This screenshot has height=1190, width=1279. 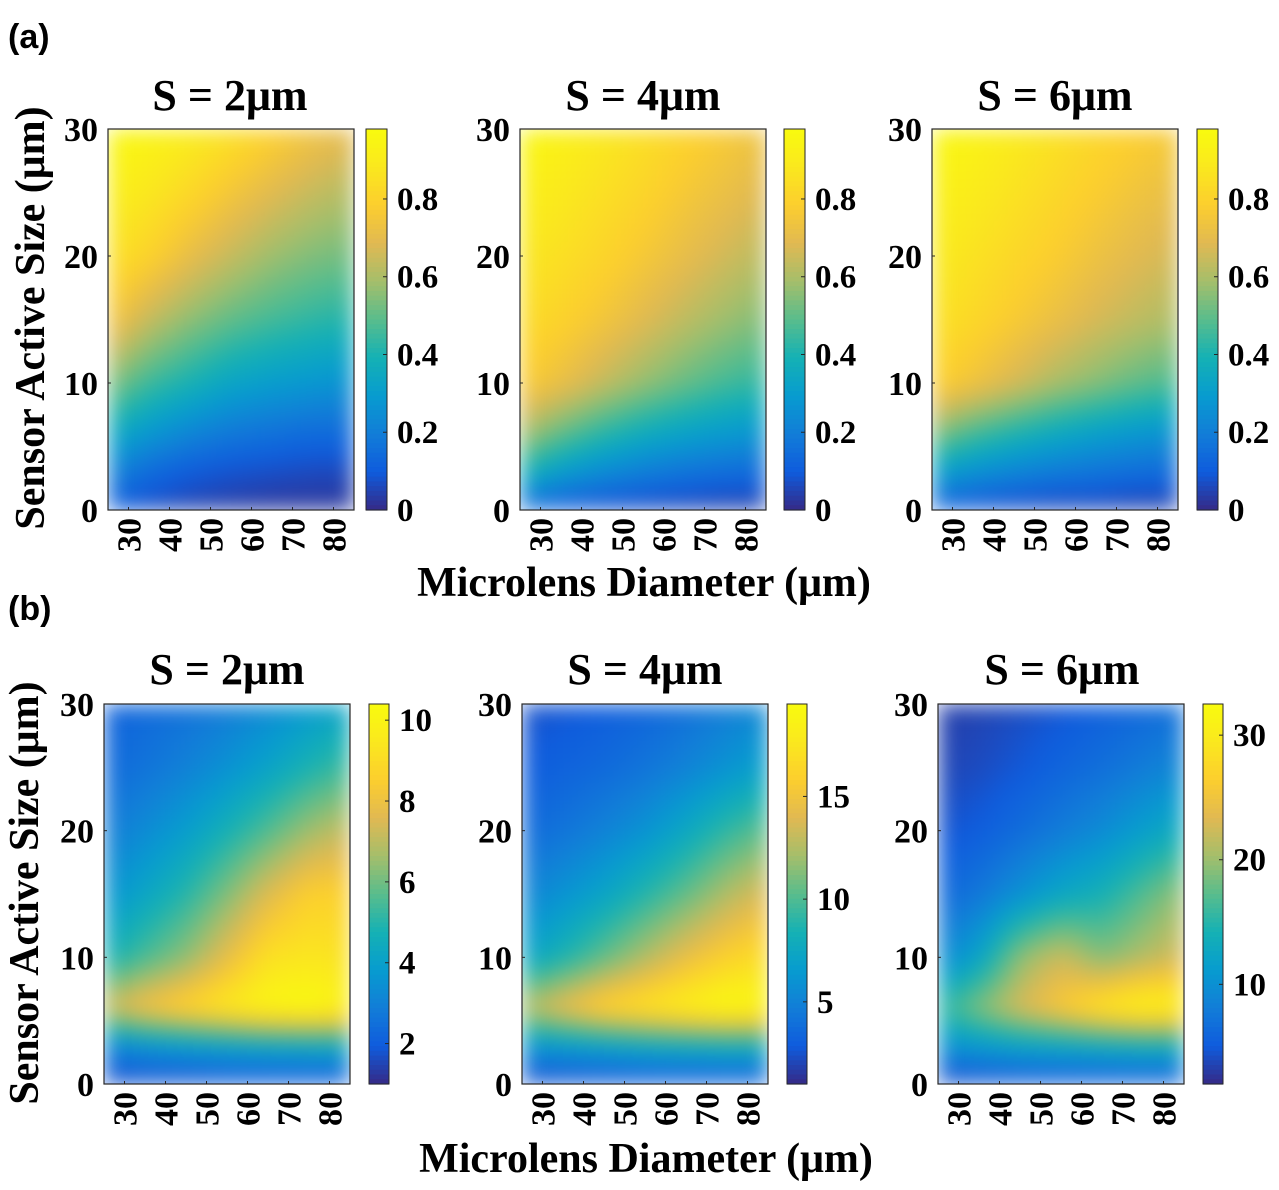 I want to click on x-tick-label: 30, so click(x=130, y=535).